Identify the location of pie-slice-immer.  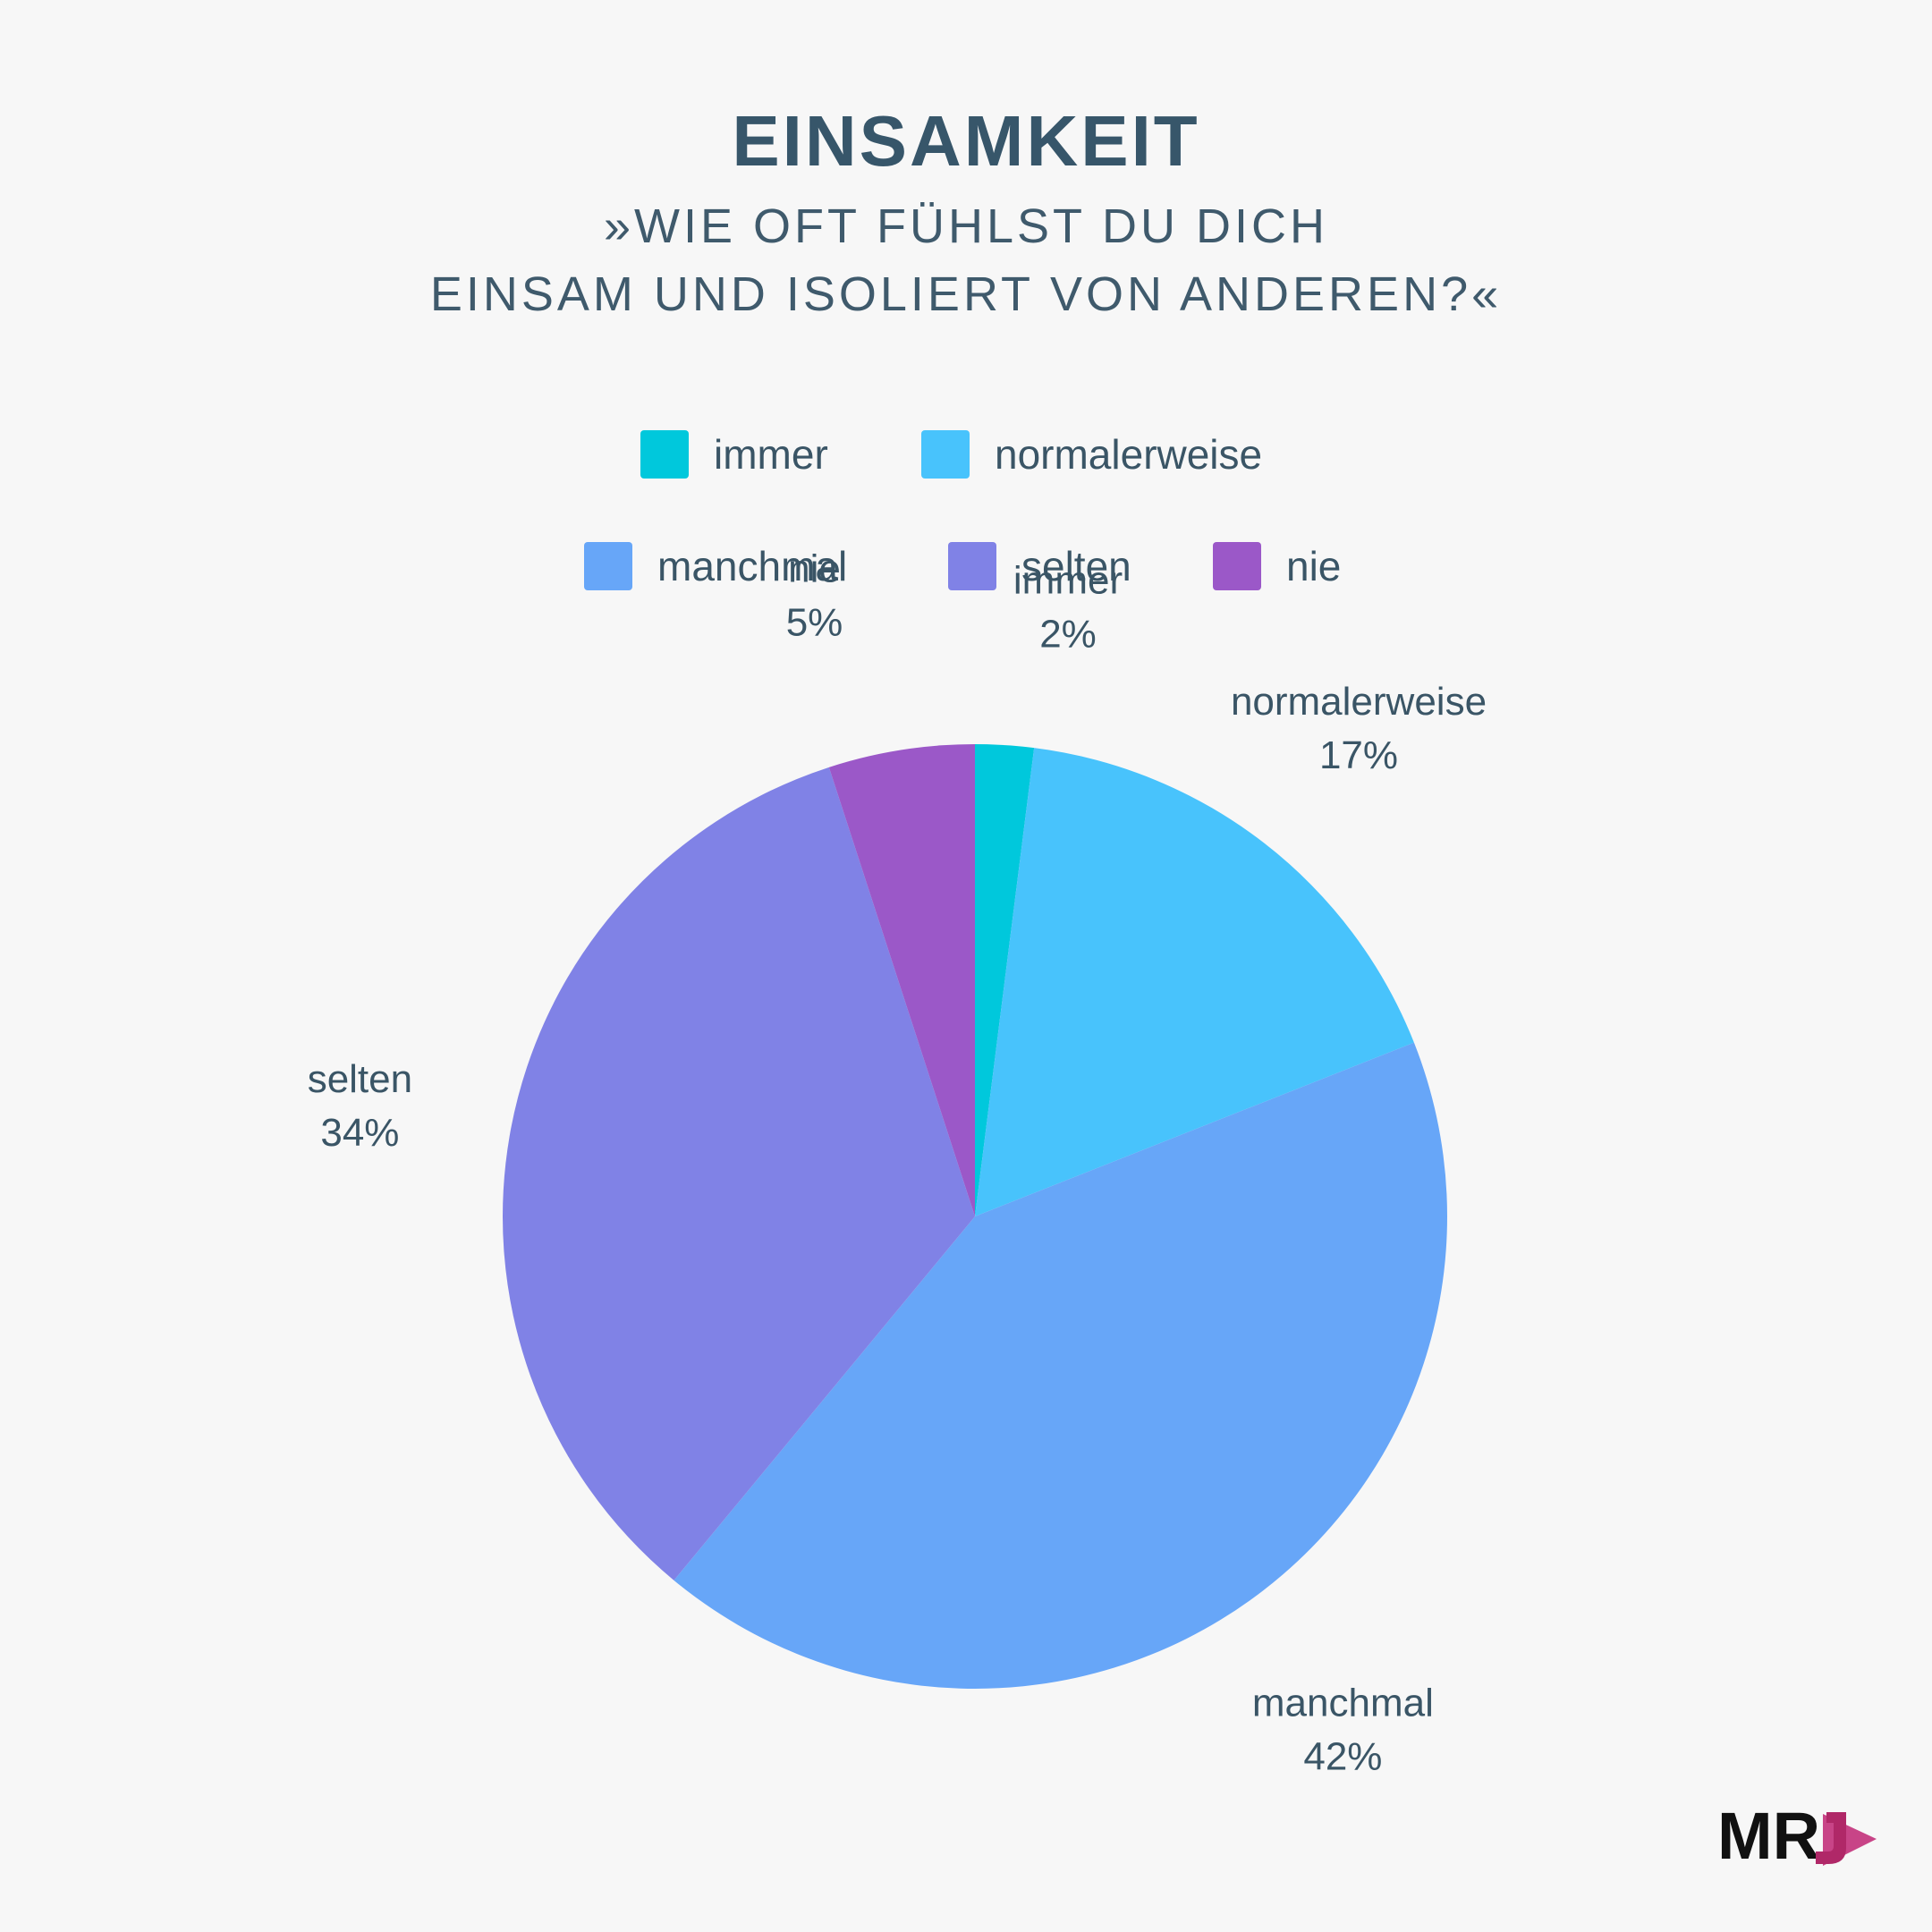
(1005, 980).